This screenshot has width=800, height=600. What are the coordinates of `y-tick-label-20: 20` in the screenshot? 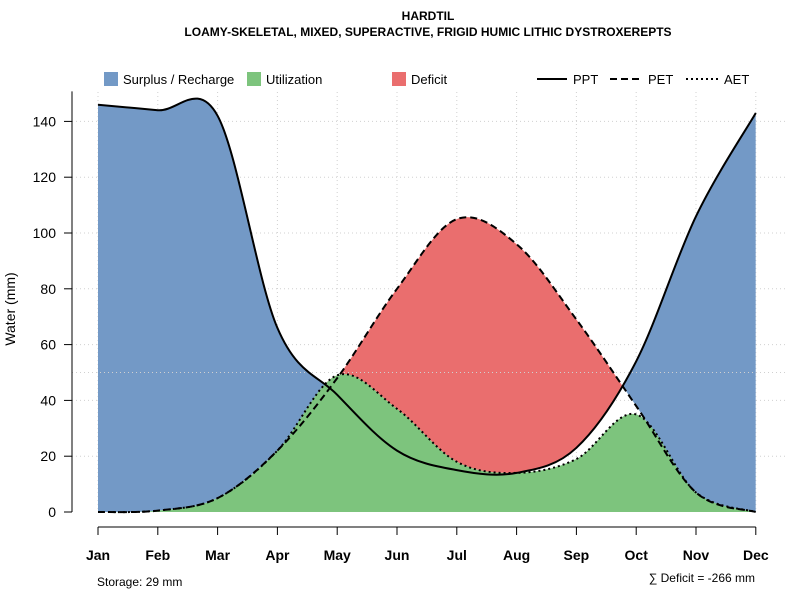 It's located at (48, 456).